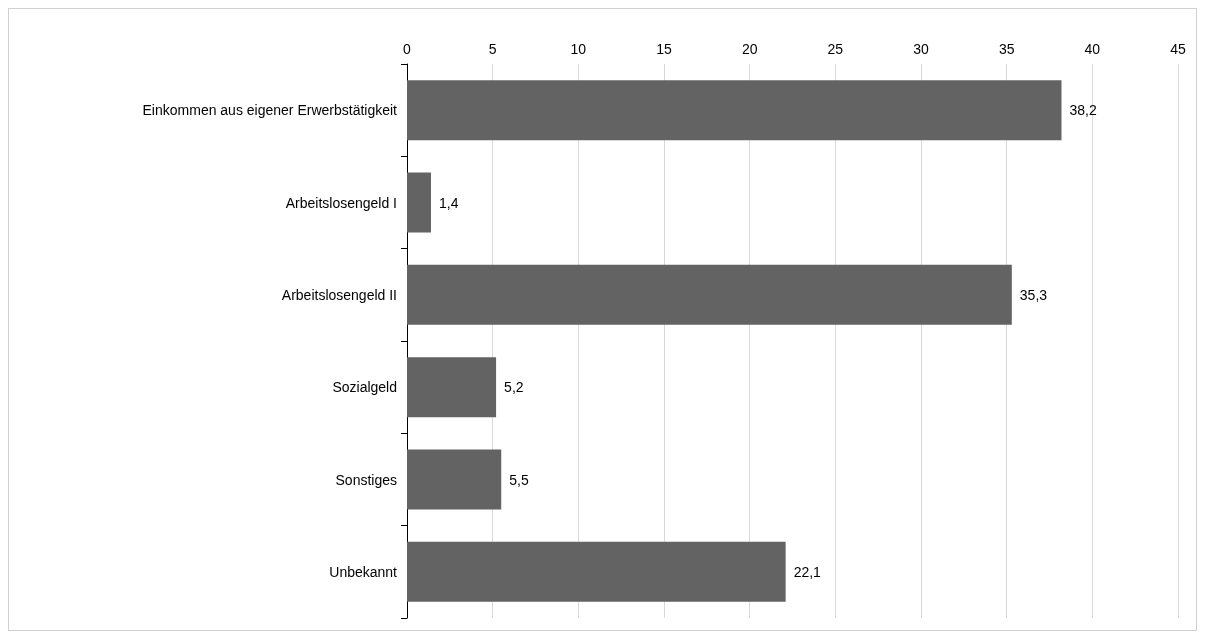 Image resolution: width=1205 pixels, height=639 pixels. Describe the element at coordinates (1006, 49) in the screenshot. I see `x-tick-label: 35` at that location.